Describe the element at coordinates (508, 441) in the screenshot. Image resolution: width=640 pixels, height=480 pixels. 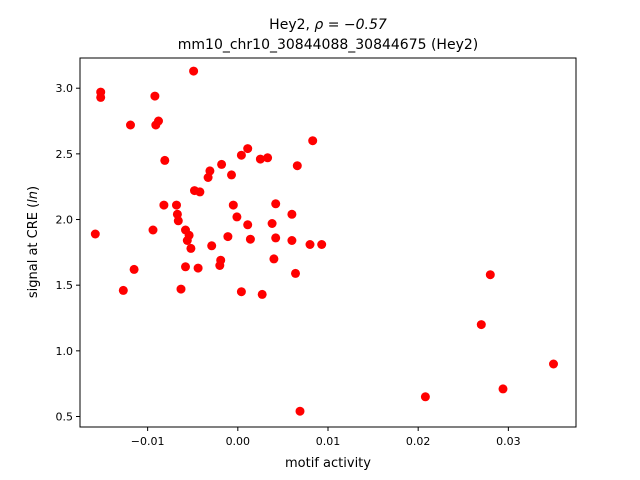
I see `x-tick-label: 0.03` at that location.